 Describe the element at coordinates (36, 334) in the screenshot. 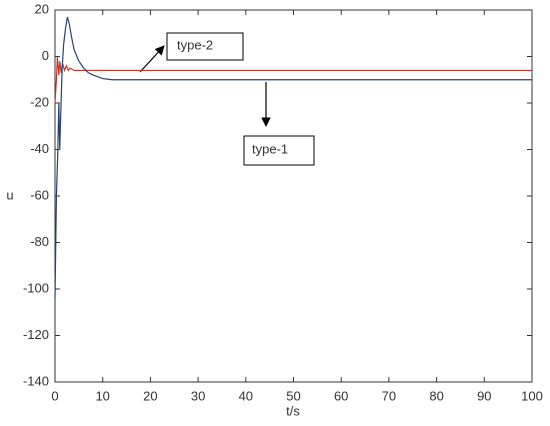

I see `y-tick-label: -120` at that location.